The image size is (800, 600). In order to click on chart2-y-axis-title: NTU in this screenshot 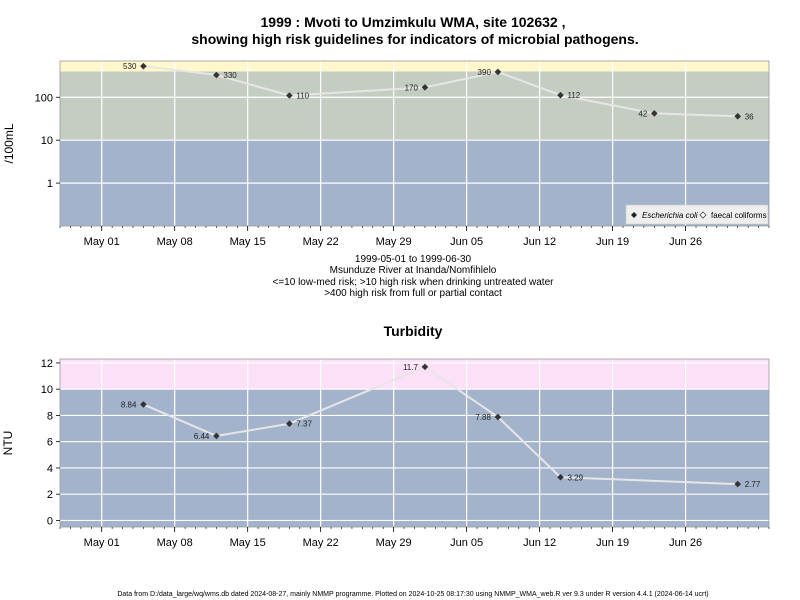, I will do `click(8, 443)`.